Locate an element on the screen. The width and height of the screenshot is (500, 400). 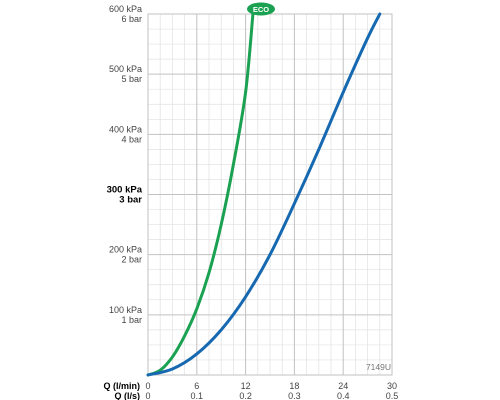
y-tick-label-kpa: 400 kPa is located at coordinates (125, 129).